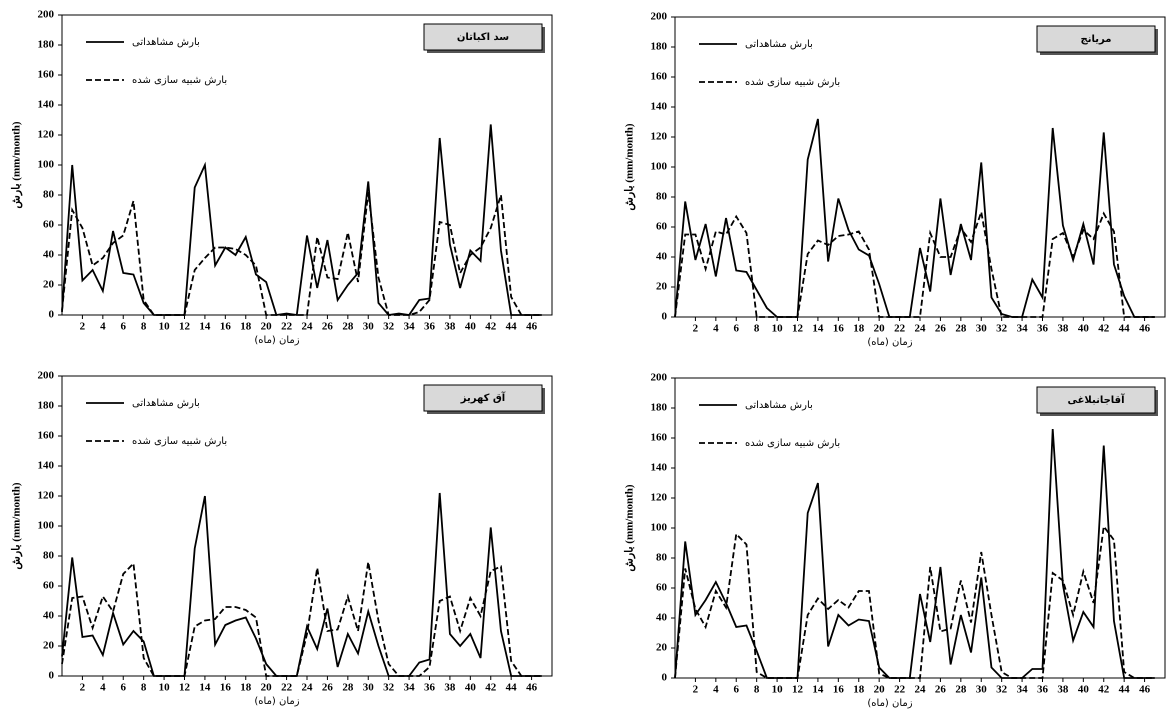  I want to click on x-tick-label: 46, so click(532, 688).